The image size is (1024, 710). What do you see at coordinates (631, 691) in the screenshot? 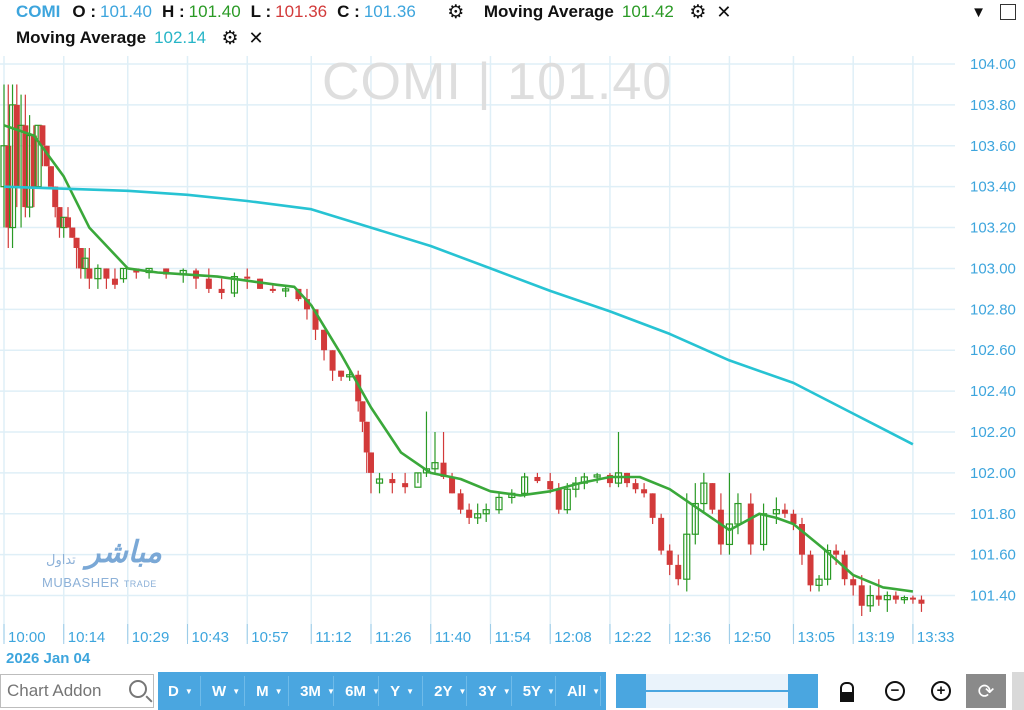
I see `range-slider-left-handle` at bounding box center [631, 691].